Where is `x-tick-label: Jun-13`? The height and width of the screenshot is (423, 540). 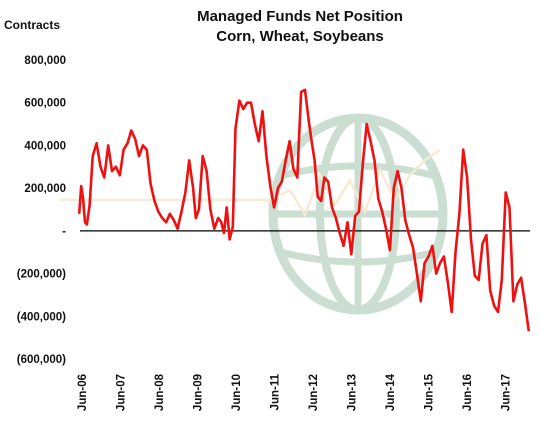 x-tick-label: Jun-13 is located at coordinates (353, 392).